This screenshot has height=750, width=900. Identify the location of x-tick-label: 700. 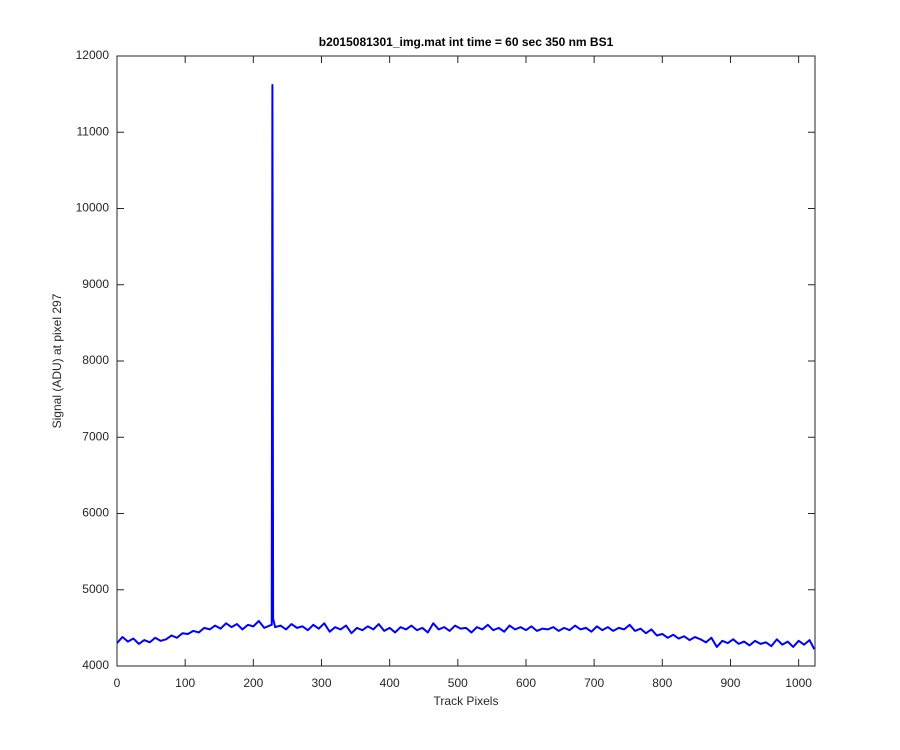
(594, 683).